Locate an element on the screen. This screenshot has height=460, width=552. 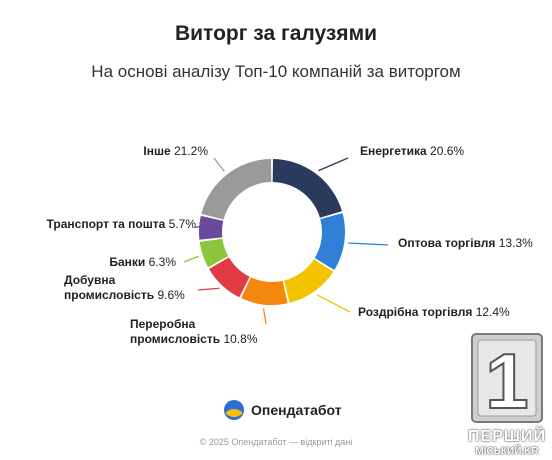
chart-title: Виторг за галузями is located at coordinates (276, 33).